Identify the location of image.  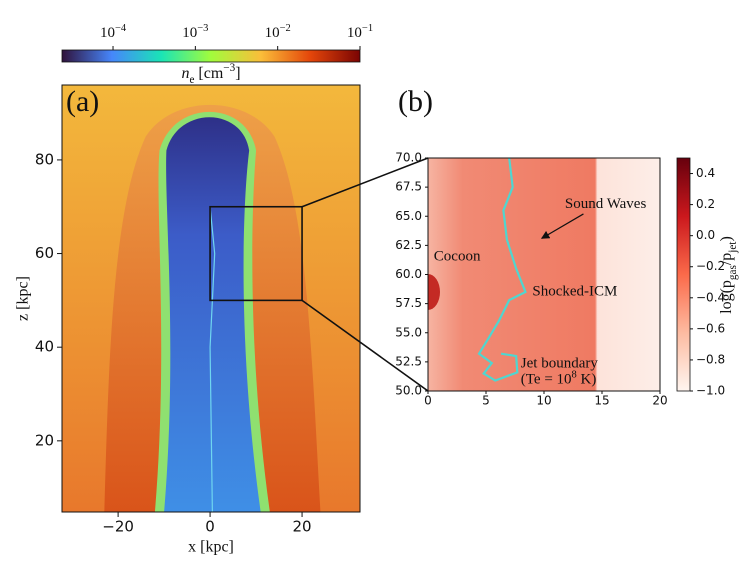
(544, 274).